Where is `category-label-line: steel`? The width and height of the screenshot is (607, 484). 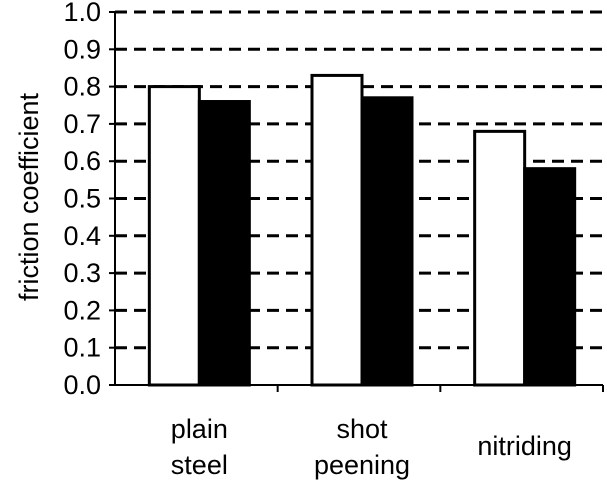
category-label-line: steel is located at coordinates (199, 465).